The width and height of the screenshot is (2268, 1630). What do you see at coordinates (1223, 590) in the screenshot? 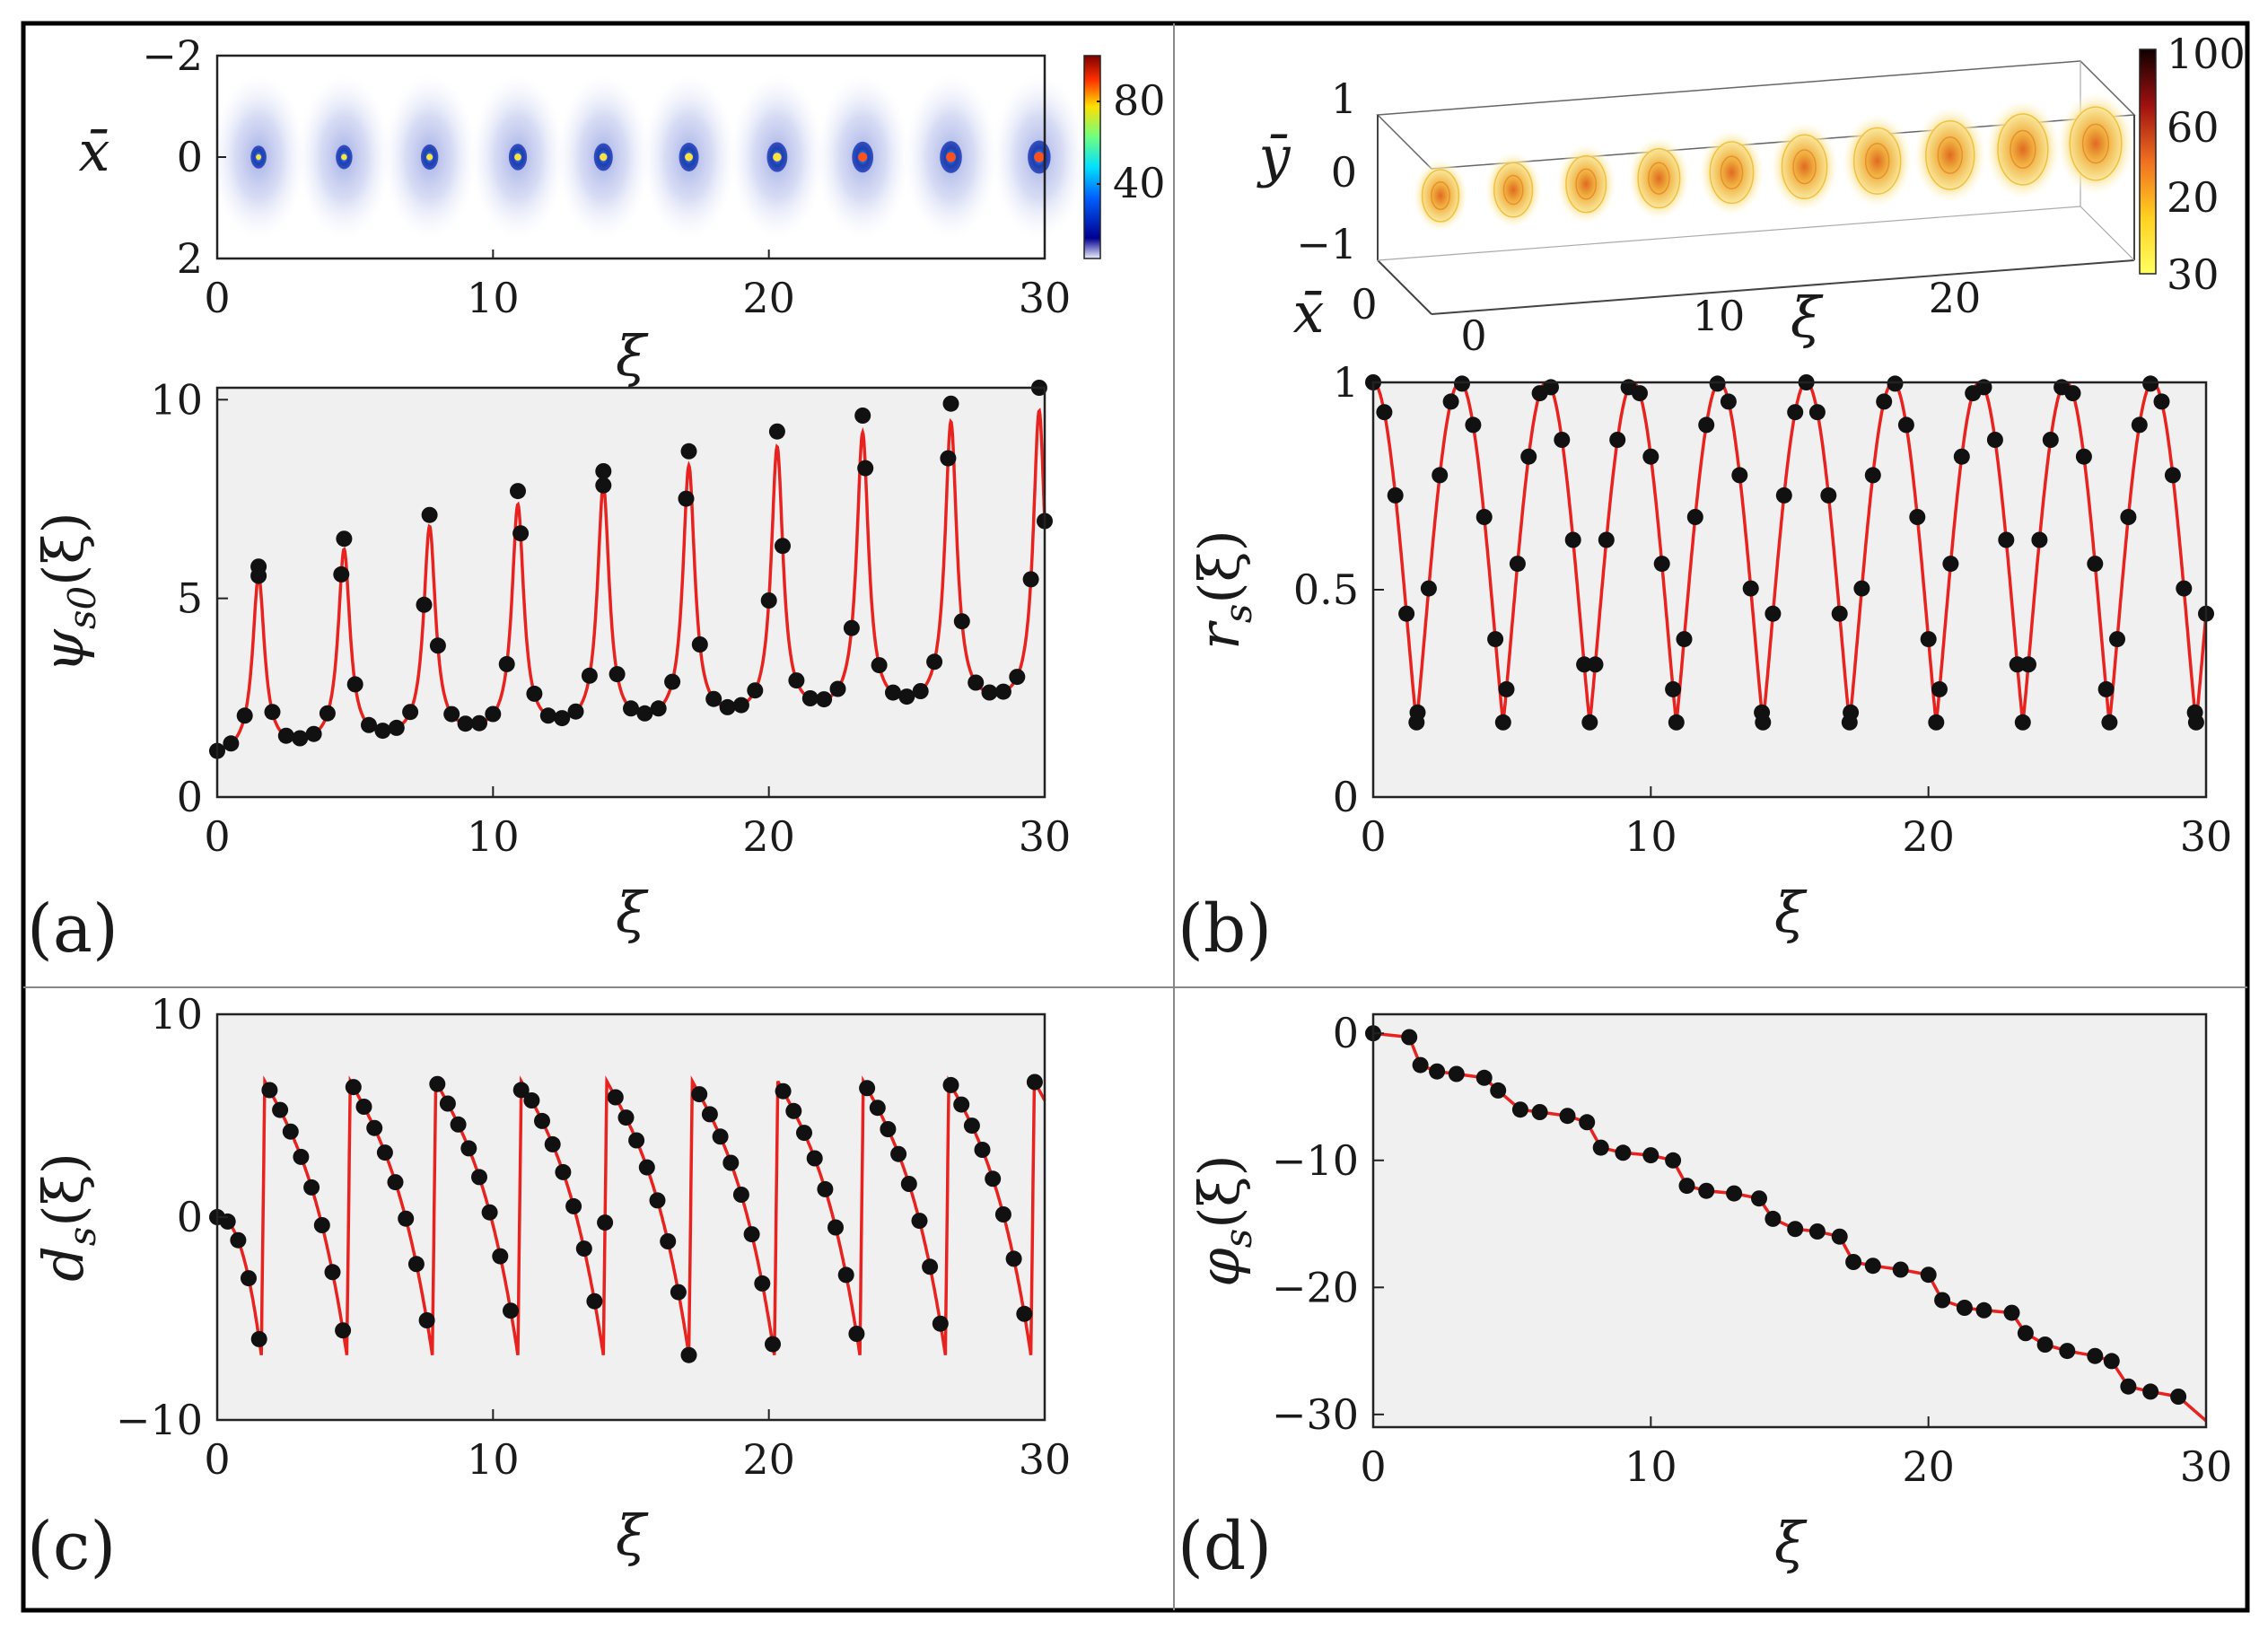
I see `y-axis-label: rs(ξ)` at bounding box center [1223, 590].